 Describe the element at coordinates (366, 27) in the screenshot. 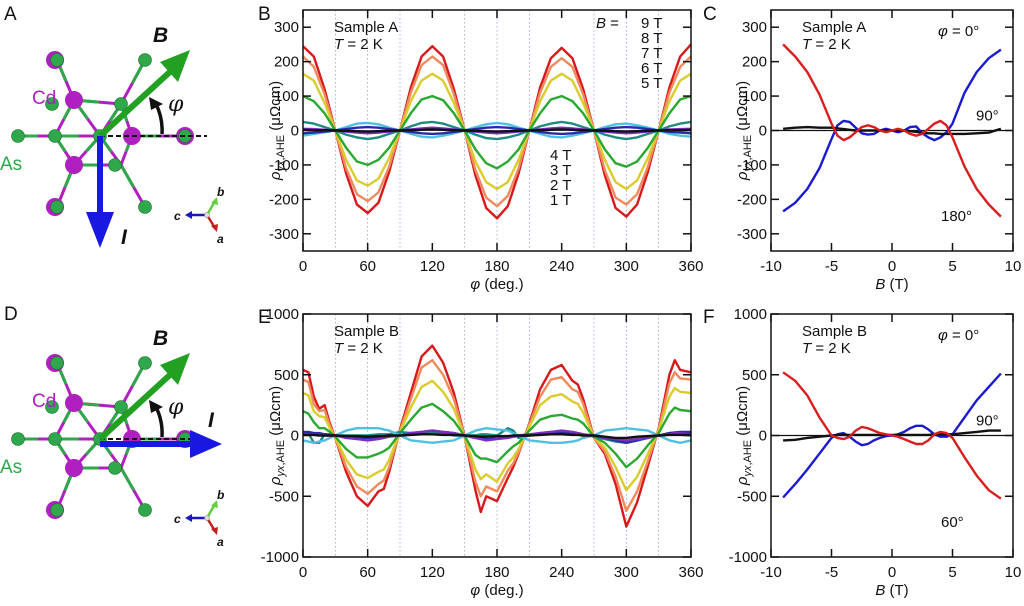

I see `sample-annotation: Sample A` at that location.